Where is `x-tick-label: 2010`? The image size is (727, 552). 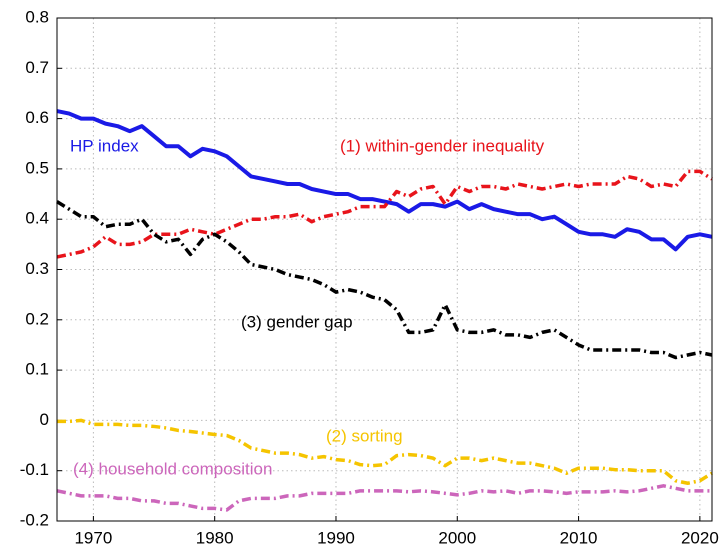 x-tick-label: 2010 is located at coordinates (579, 537).